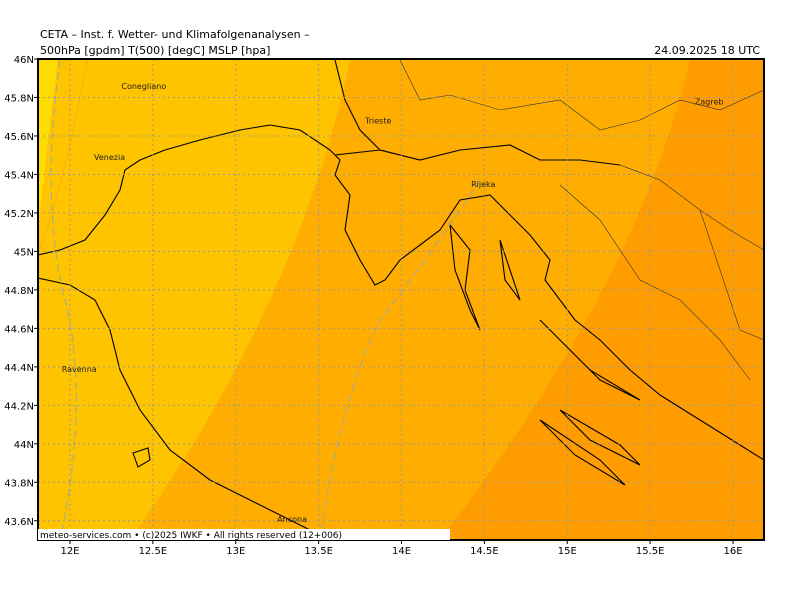  Describe the element at coordinates (19, 406) in the screenshot. I see `lat-tick-label: 44.2N` at that location.